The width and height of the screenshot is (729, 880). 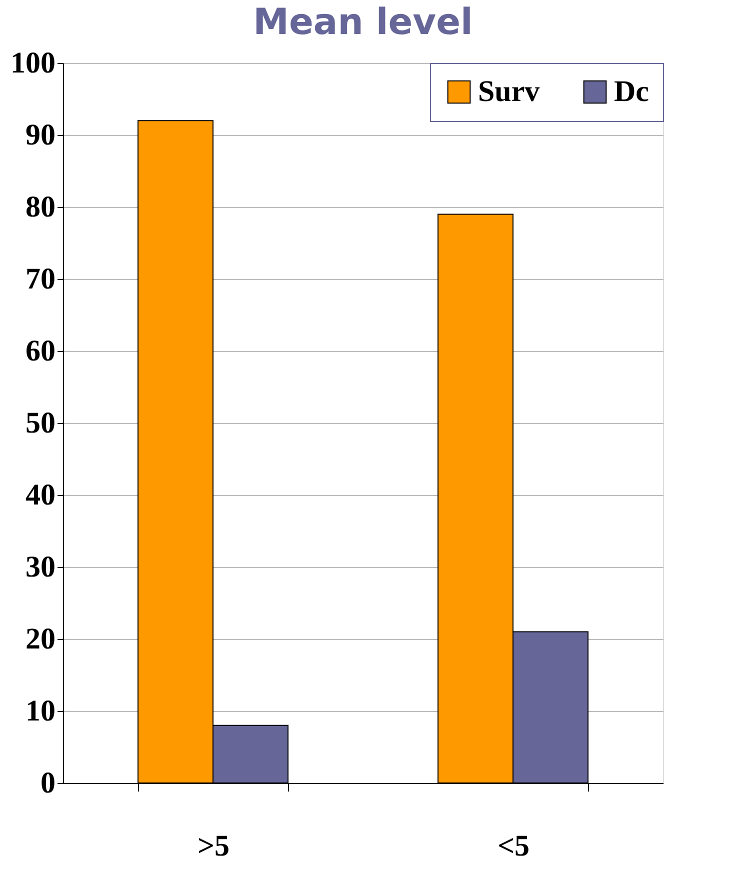 I want to click on y-tick-label: 100, so click(x=33, y=63).